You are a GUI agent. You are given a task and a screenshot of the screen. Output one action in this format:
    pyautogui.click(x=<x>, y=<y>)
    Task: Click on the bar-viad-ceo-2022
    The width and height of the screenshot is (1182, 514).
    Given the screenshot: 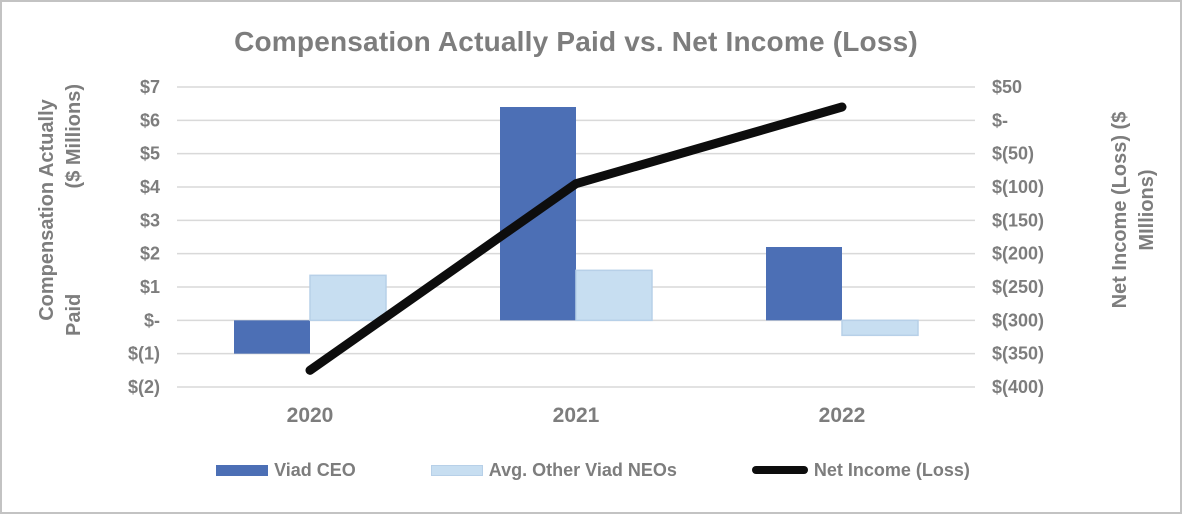 What is the action you would take?
    pyautogui.click(x=804, y=284)
    